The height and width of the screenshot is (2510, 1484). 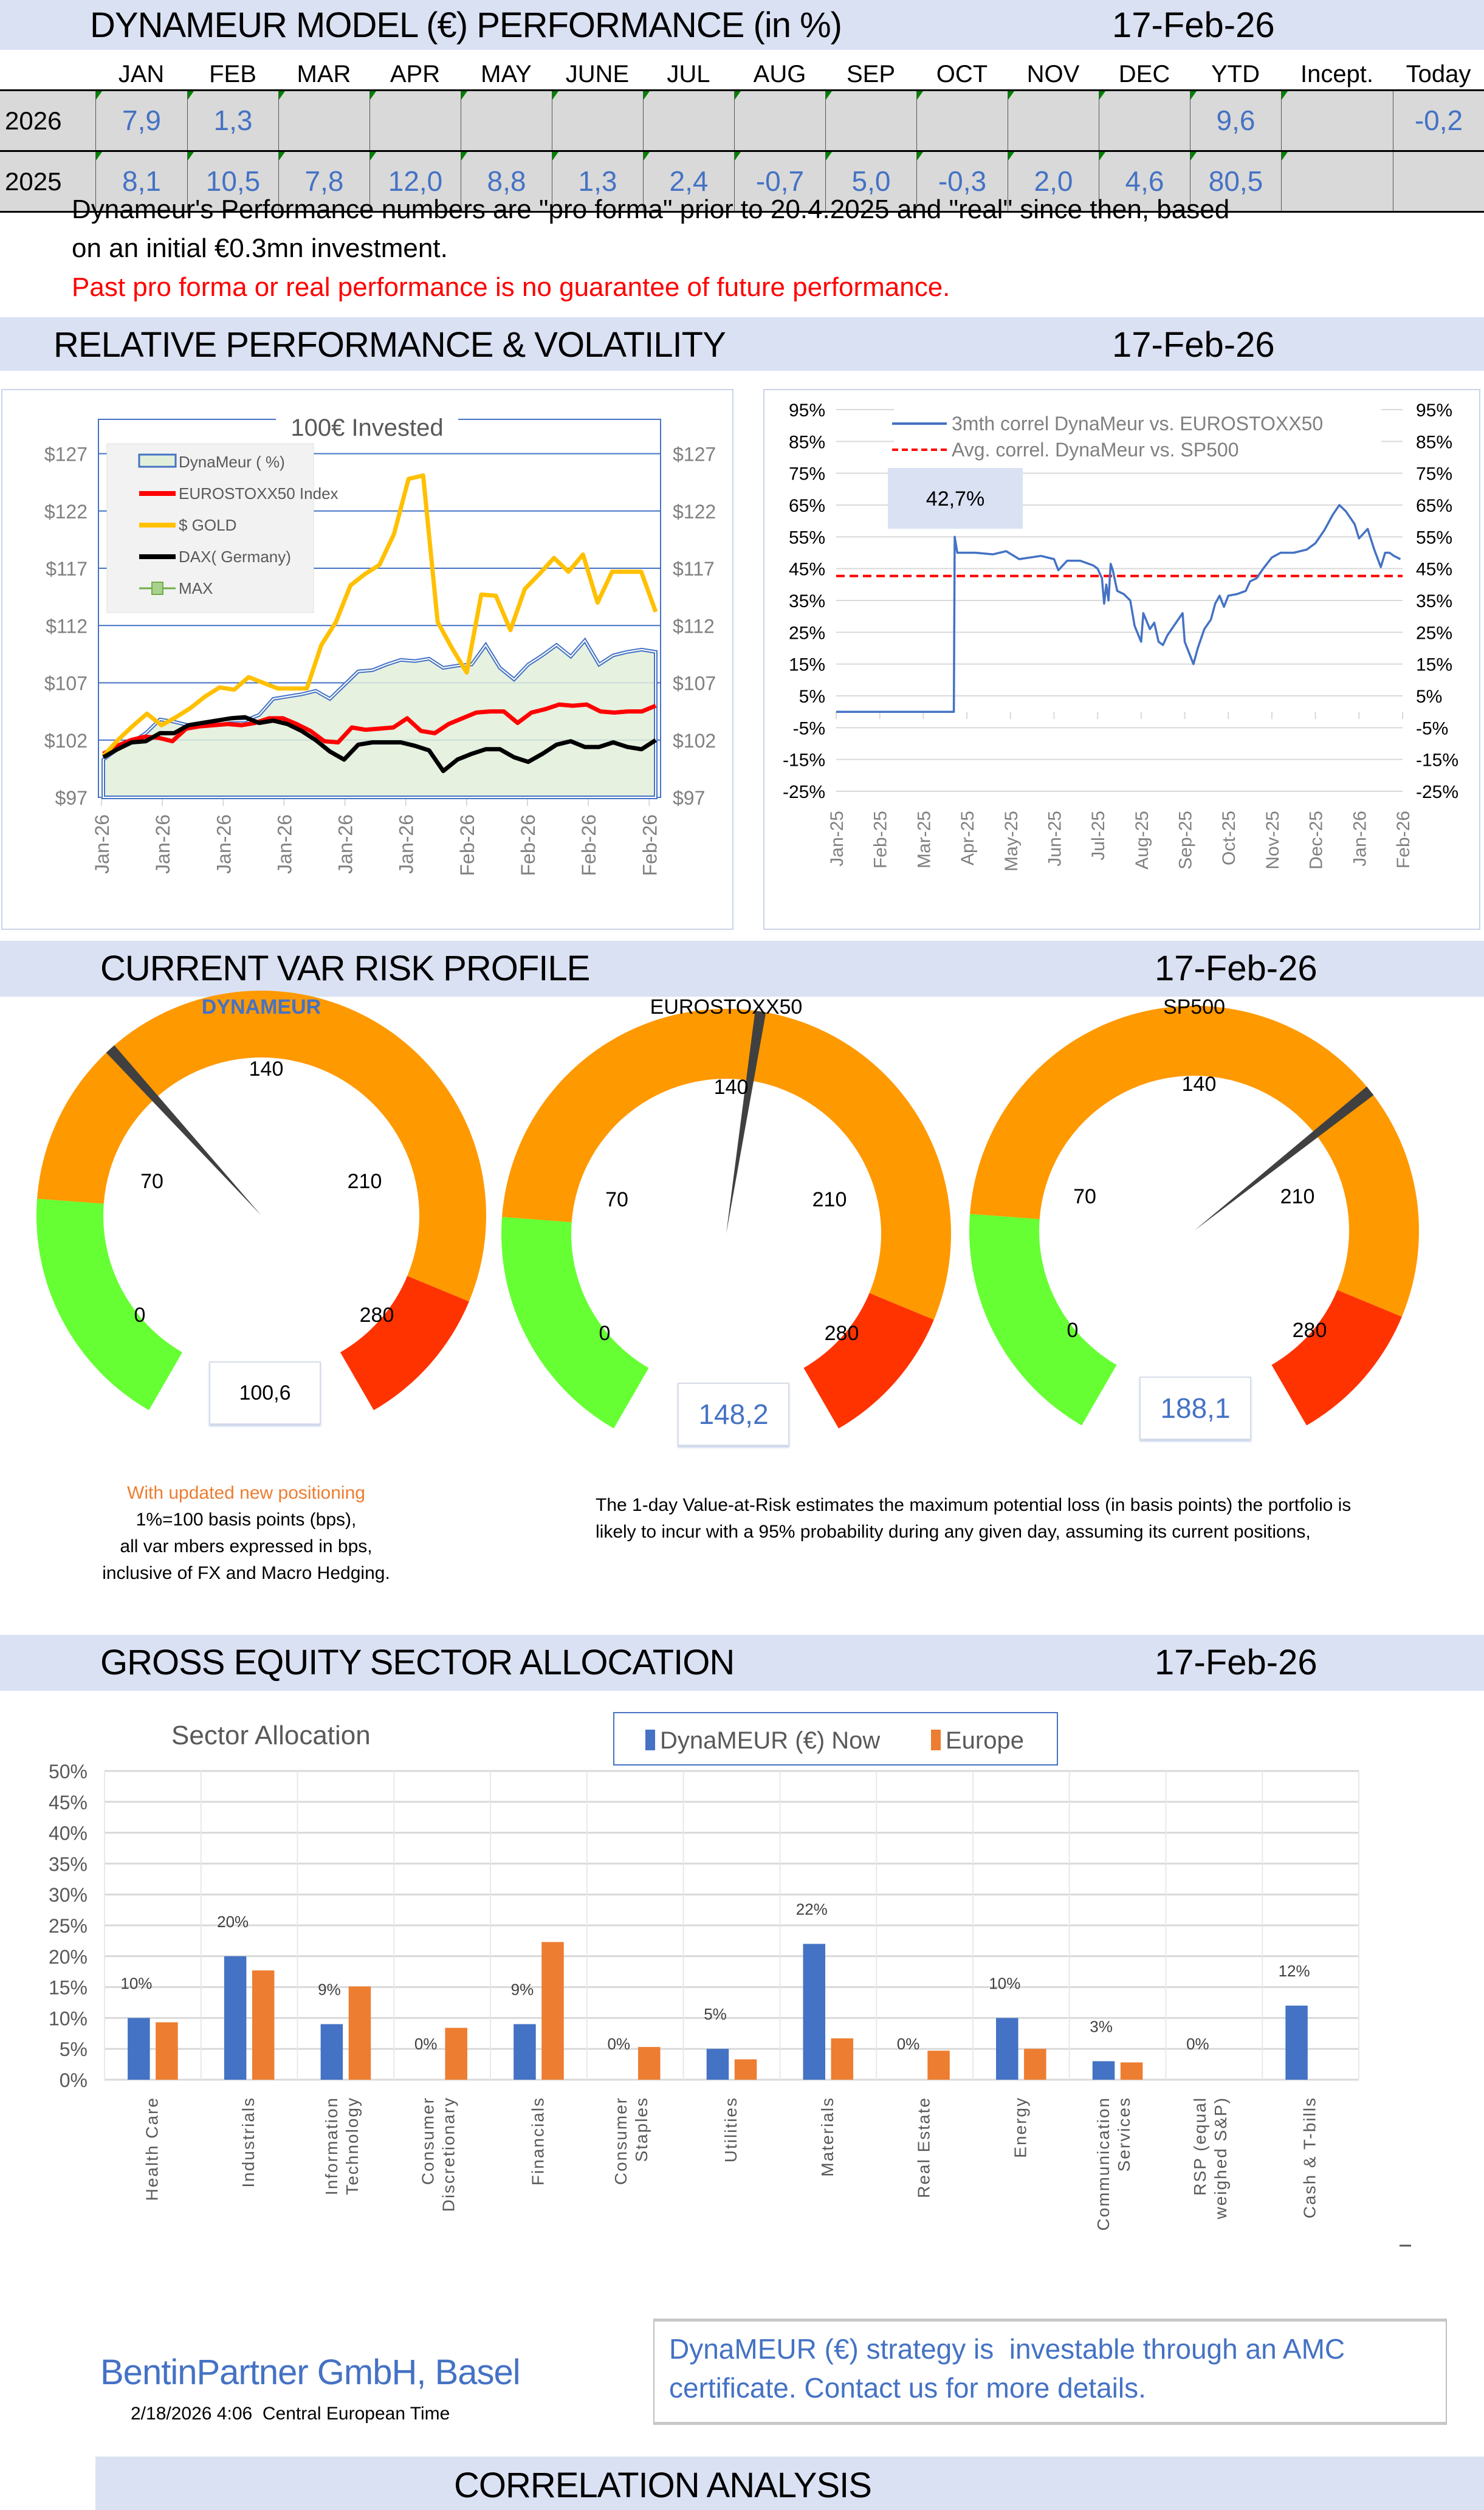 What do you see at coordinates (1193, 345) in the screenshot?
I see `relative-date: 17-Feb-26` at bounding box center [1193, 345].